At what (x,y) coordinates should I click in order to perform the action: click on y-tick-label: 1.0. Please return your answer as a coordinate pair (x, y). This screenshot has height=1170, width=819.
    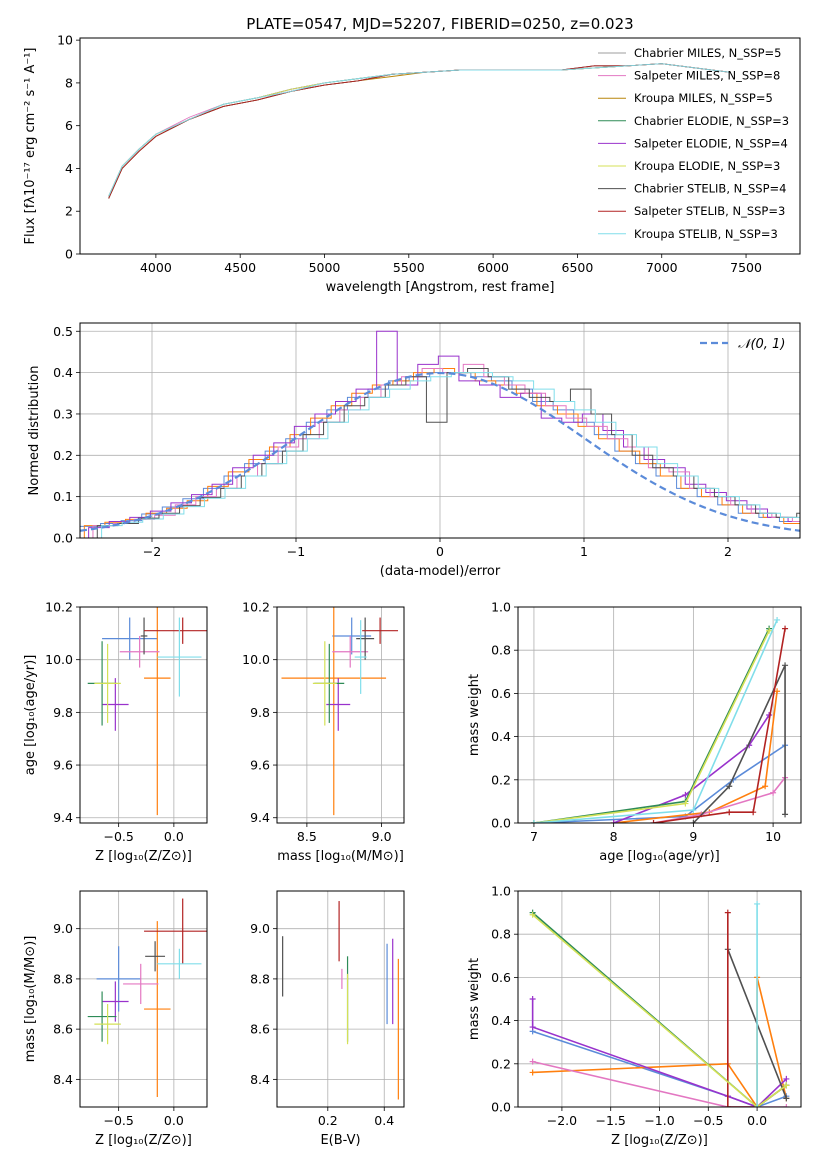
    Looking at the image, I should click on (501, 891).